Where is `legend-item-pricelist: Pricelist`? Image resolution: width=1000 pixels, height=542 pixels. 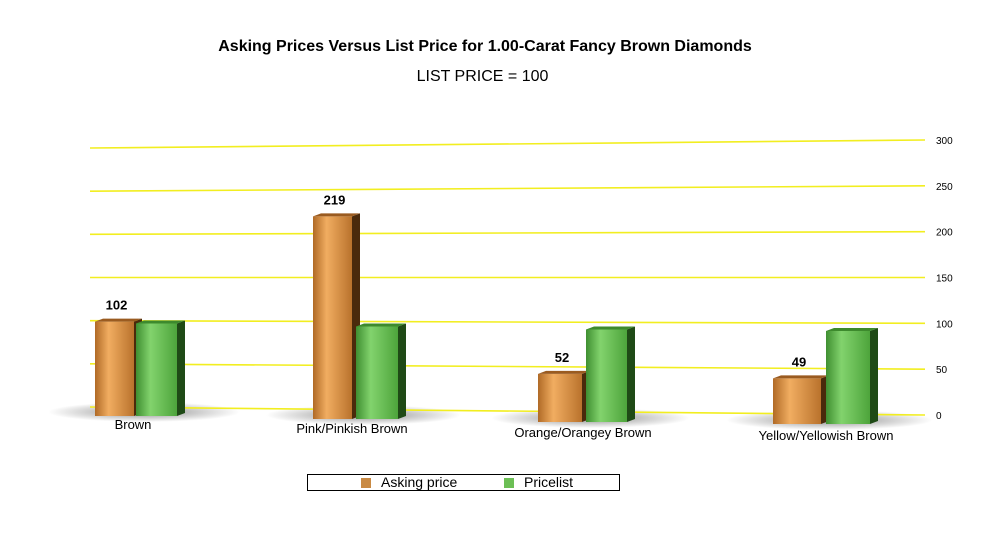 legend-item-pricelist: Pricelist is located at coordinates (538, 482).